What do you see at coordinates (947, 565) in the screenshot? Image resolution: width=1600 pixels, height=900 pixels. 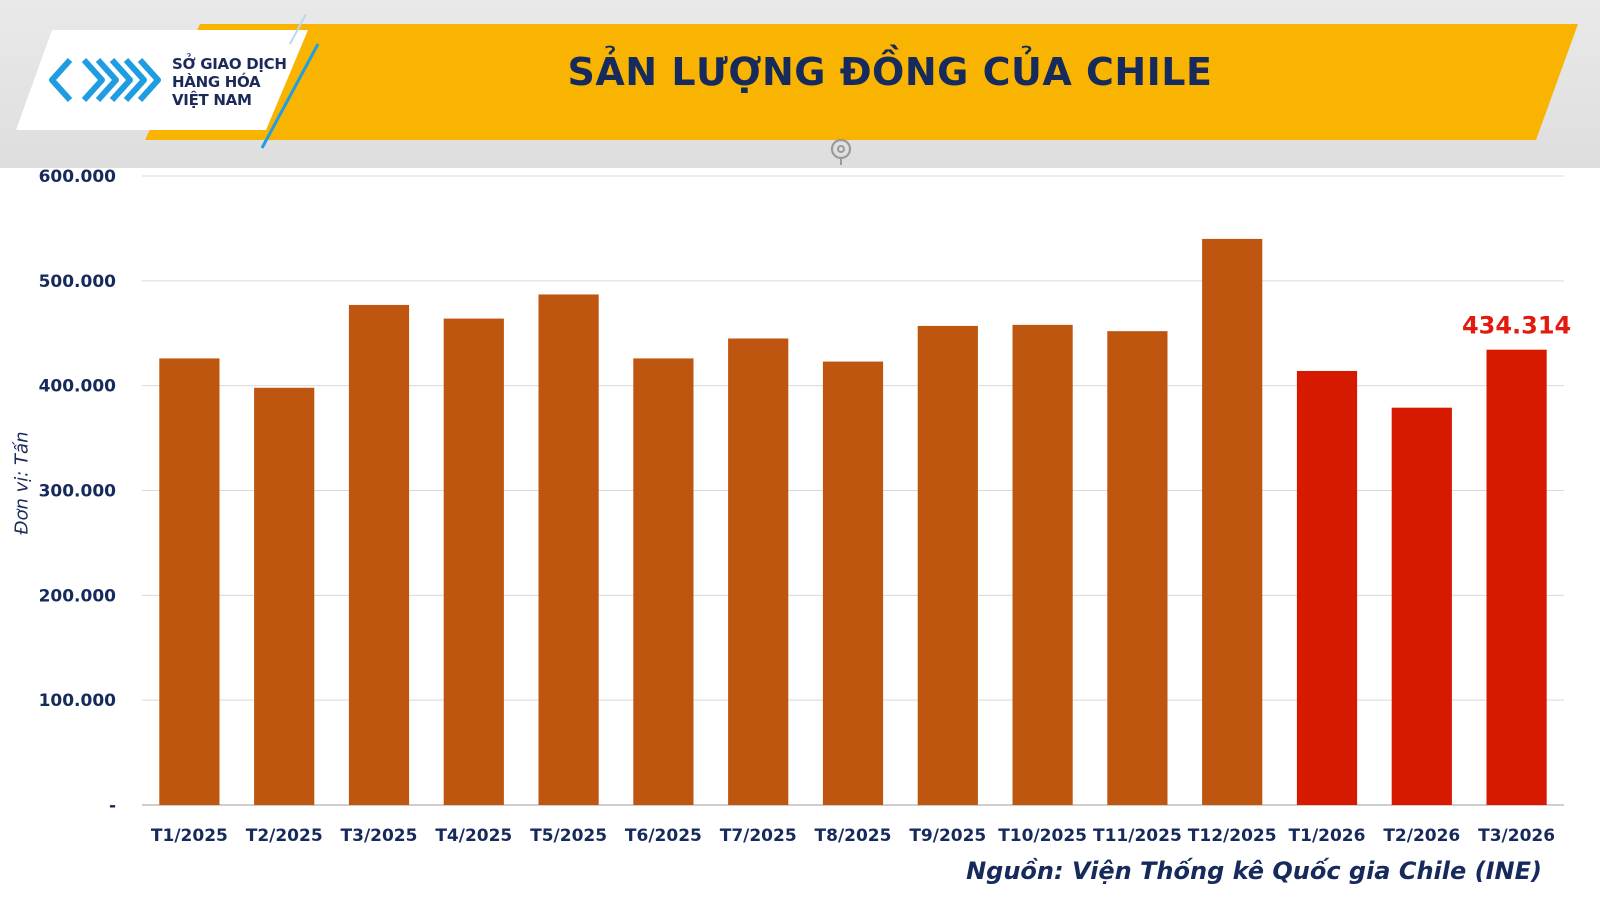 I see `bar-T9-2025` at bounding box center [947, 565].